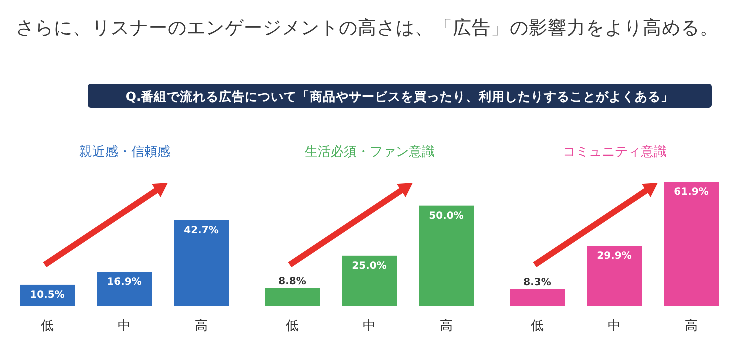 The height and width of the screenshot is (347, 735). Describe the element at coordinates (292, 282) in the screenshot. I see `data-label: 8.8%` at that location.